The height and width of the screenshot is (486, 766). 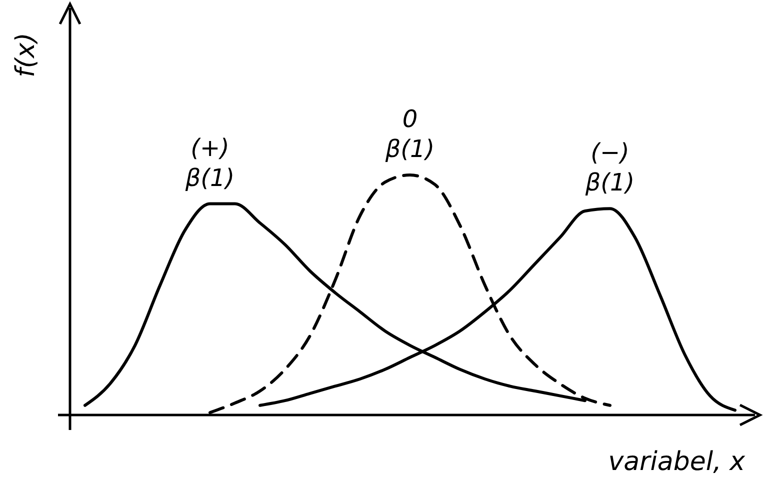 What do you see at coordinates (609, 167) in the screenshot?
I see `series-label: (−) β(1)` at bounding box center [609, 167].